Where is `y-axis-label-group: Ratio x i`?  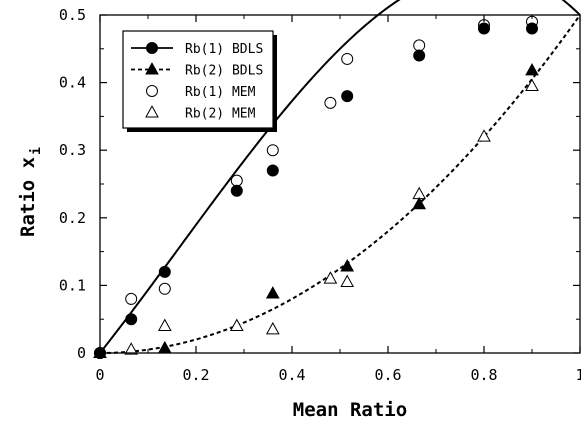
y-axis-label-group: Ratio x i is located at coordinates (30, 192).